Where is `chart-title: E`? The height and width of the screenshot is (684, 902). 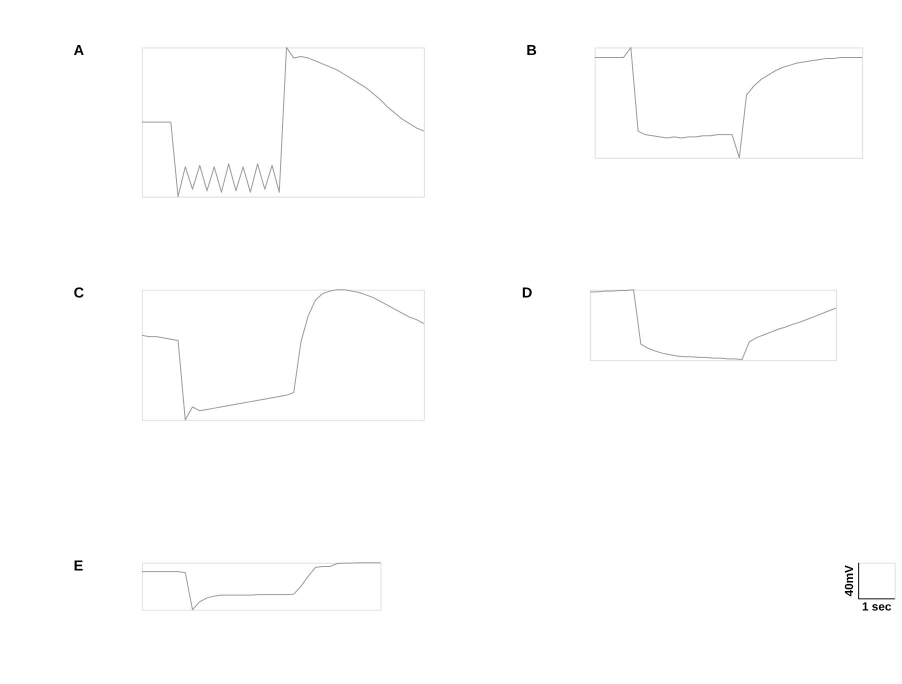 chart-title: E is located at coordinates (79, 566).